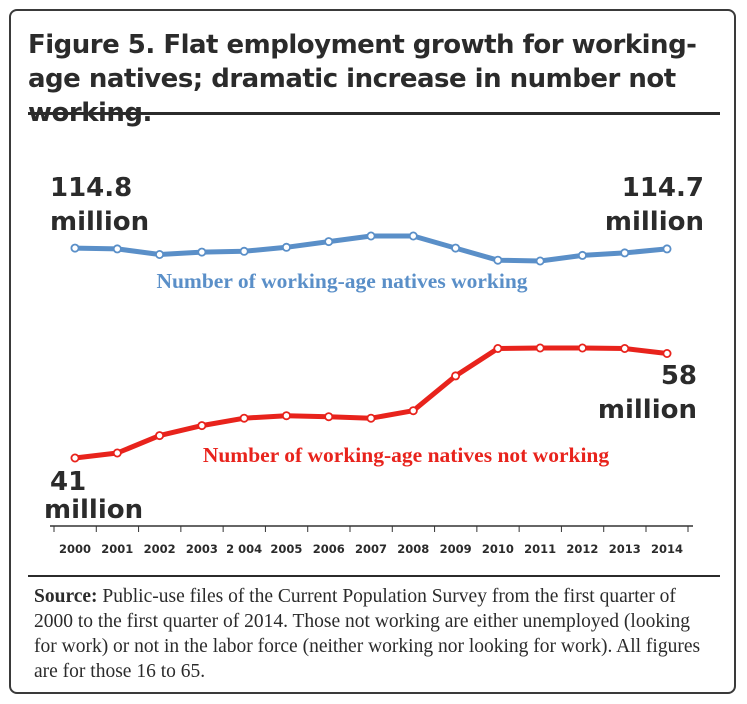 Image resolution: width=747 pixels, height=704 pixels. Describe the element at coordinates (160, 549) in the screenshot. I see `x-tick-label: 2002` at that location.